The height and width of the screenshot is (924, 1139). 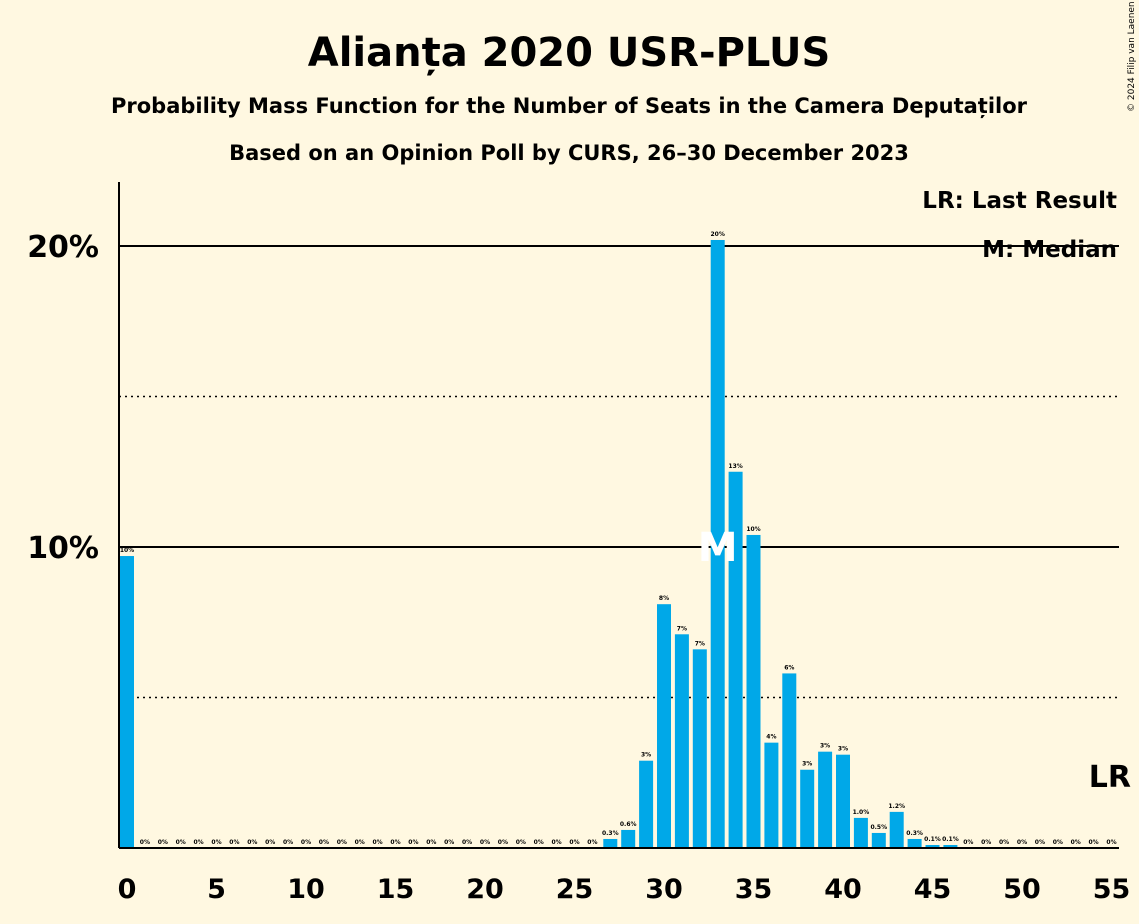 I want to click on data-label: 13%, so click(x=735, y=466).